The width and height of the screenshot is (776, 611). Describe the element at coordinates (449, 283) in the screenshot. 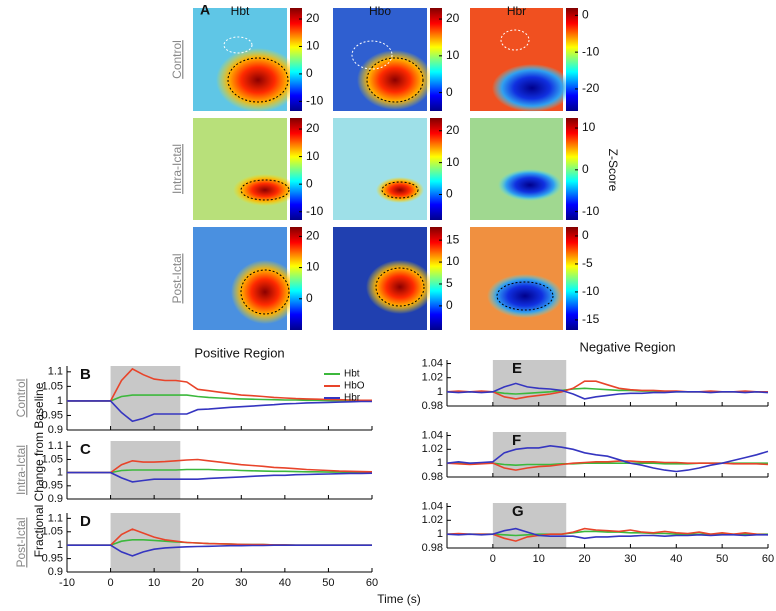

I see `colorbar-tick-label: 5` at that location.